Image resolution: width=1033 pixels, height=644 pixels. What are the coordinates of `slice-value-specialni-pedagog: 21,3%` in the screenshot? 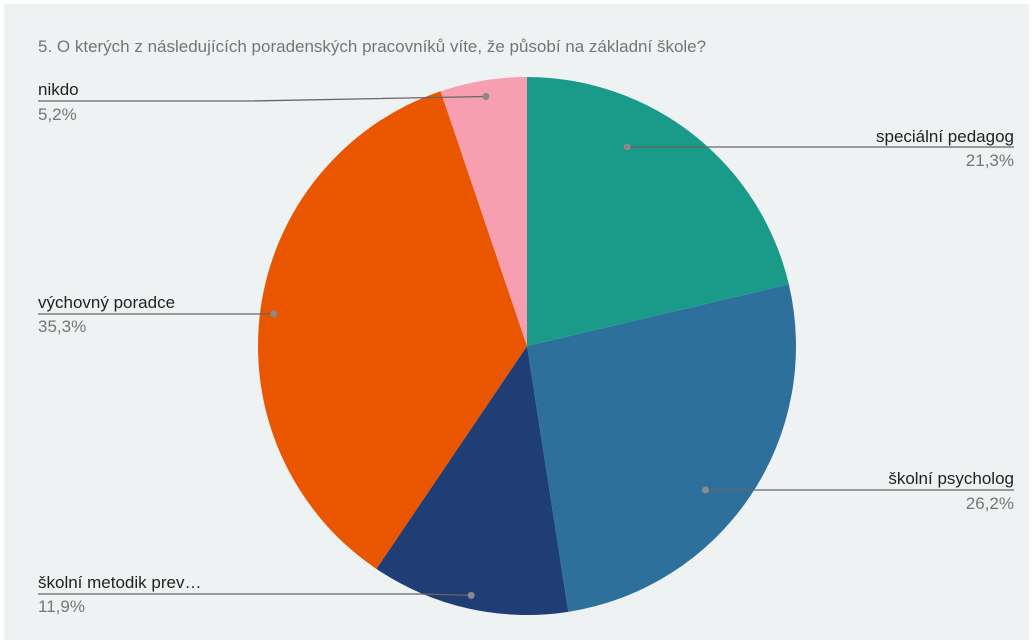 It's located at (990, 160).